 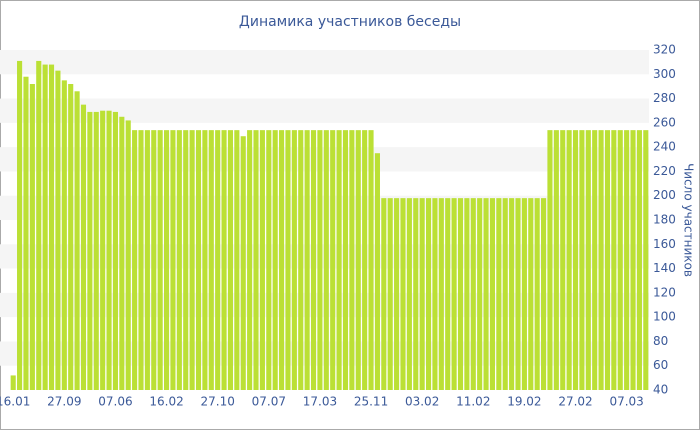 I want to click on y-tick-label: 100, so click(x=664, y=317).